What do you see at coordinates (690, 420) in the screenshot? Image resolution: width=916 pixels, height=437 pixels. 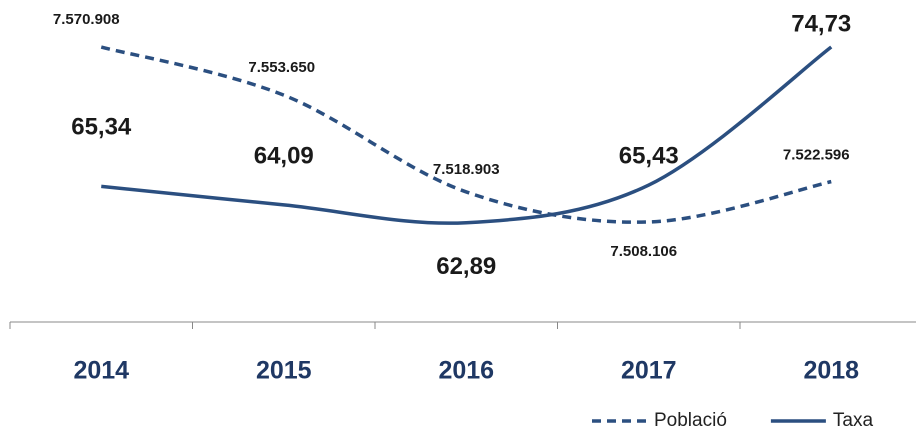 I see `legend-label: Població` at bounding box center [690, 420].